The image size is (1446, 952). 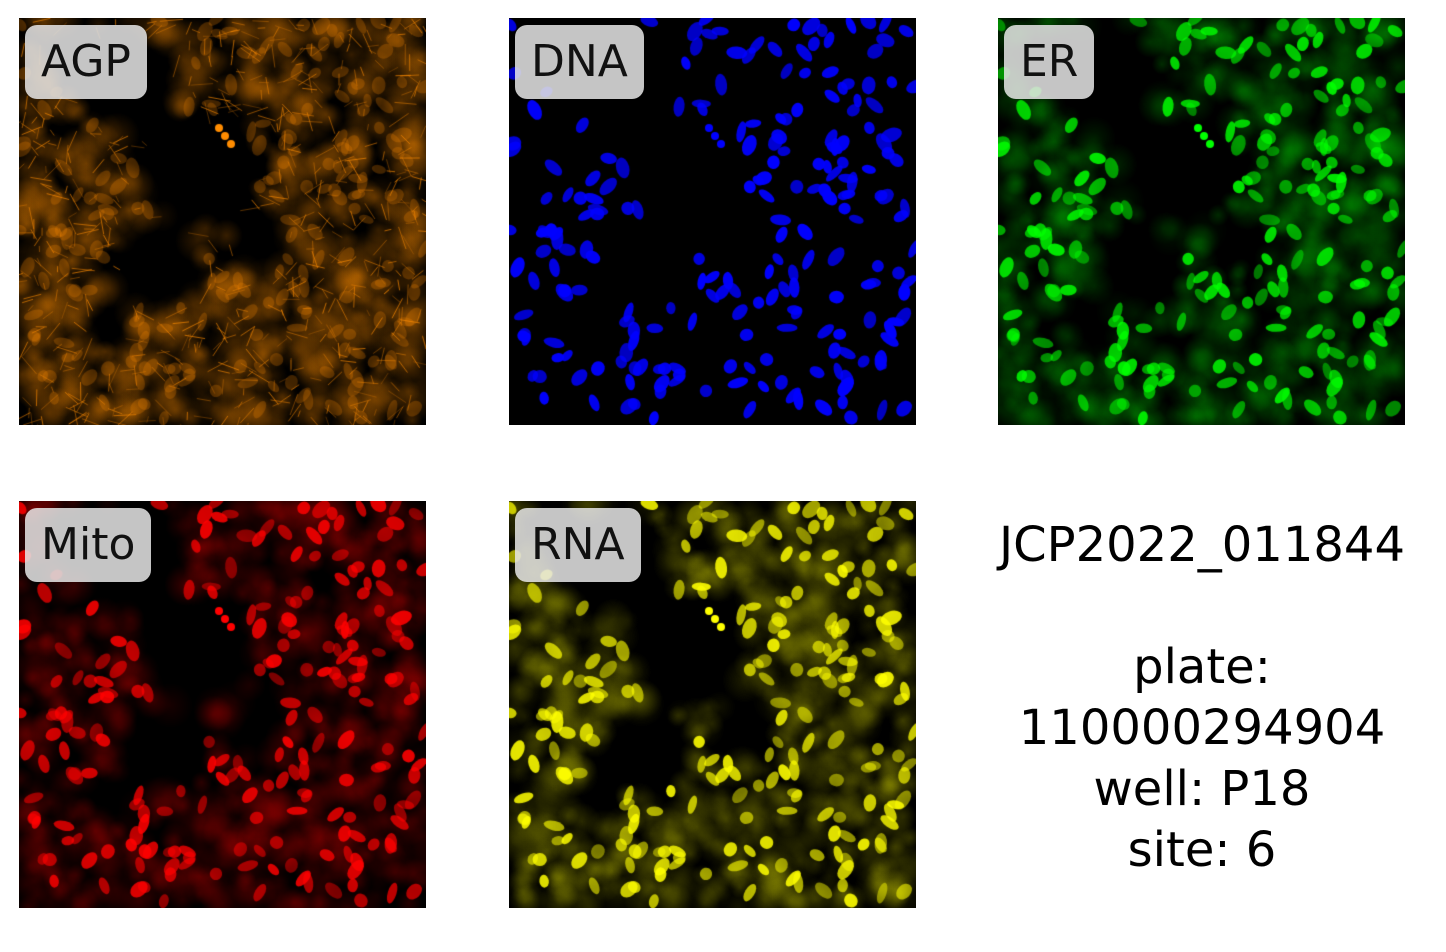 What do you see at coordinates (1201, 221) in the screenshot?
I see `er-channel-image: ER` at bounding box center [1201, 221].